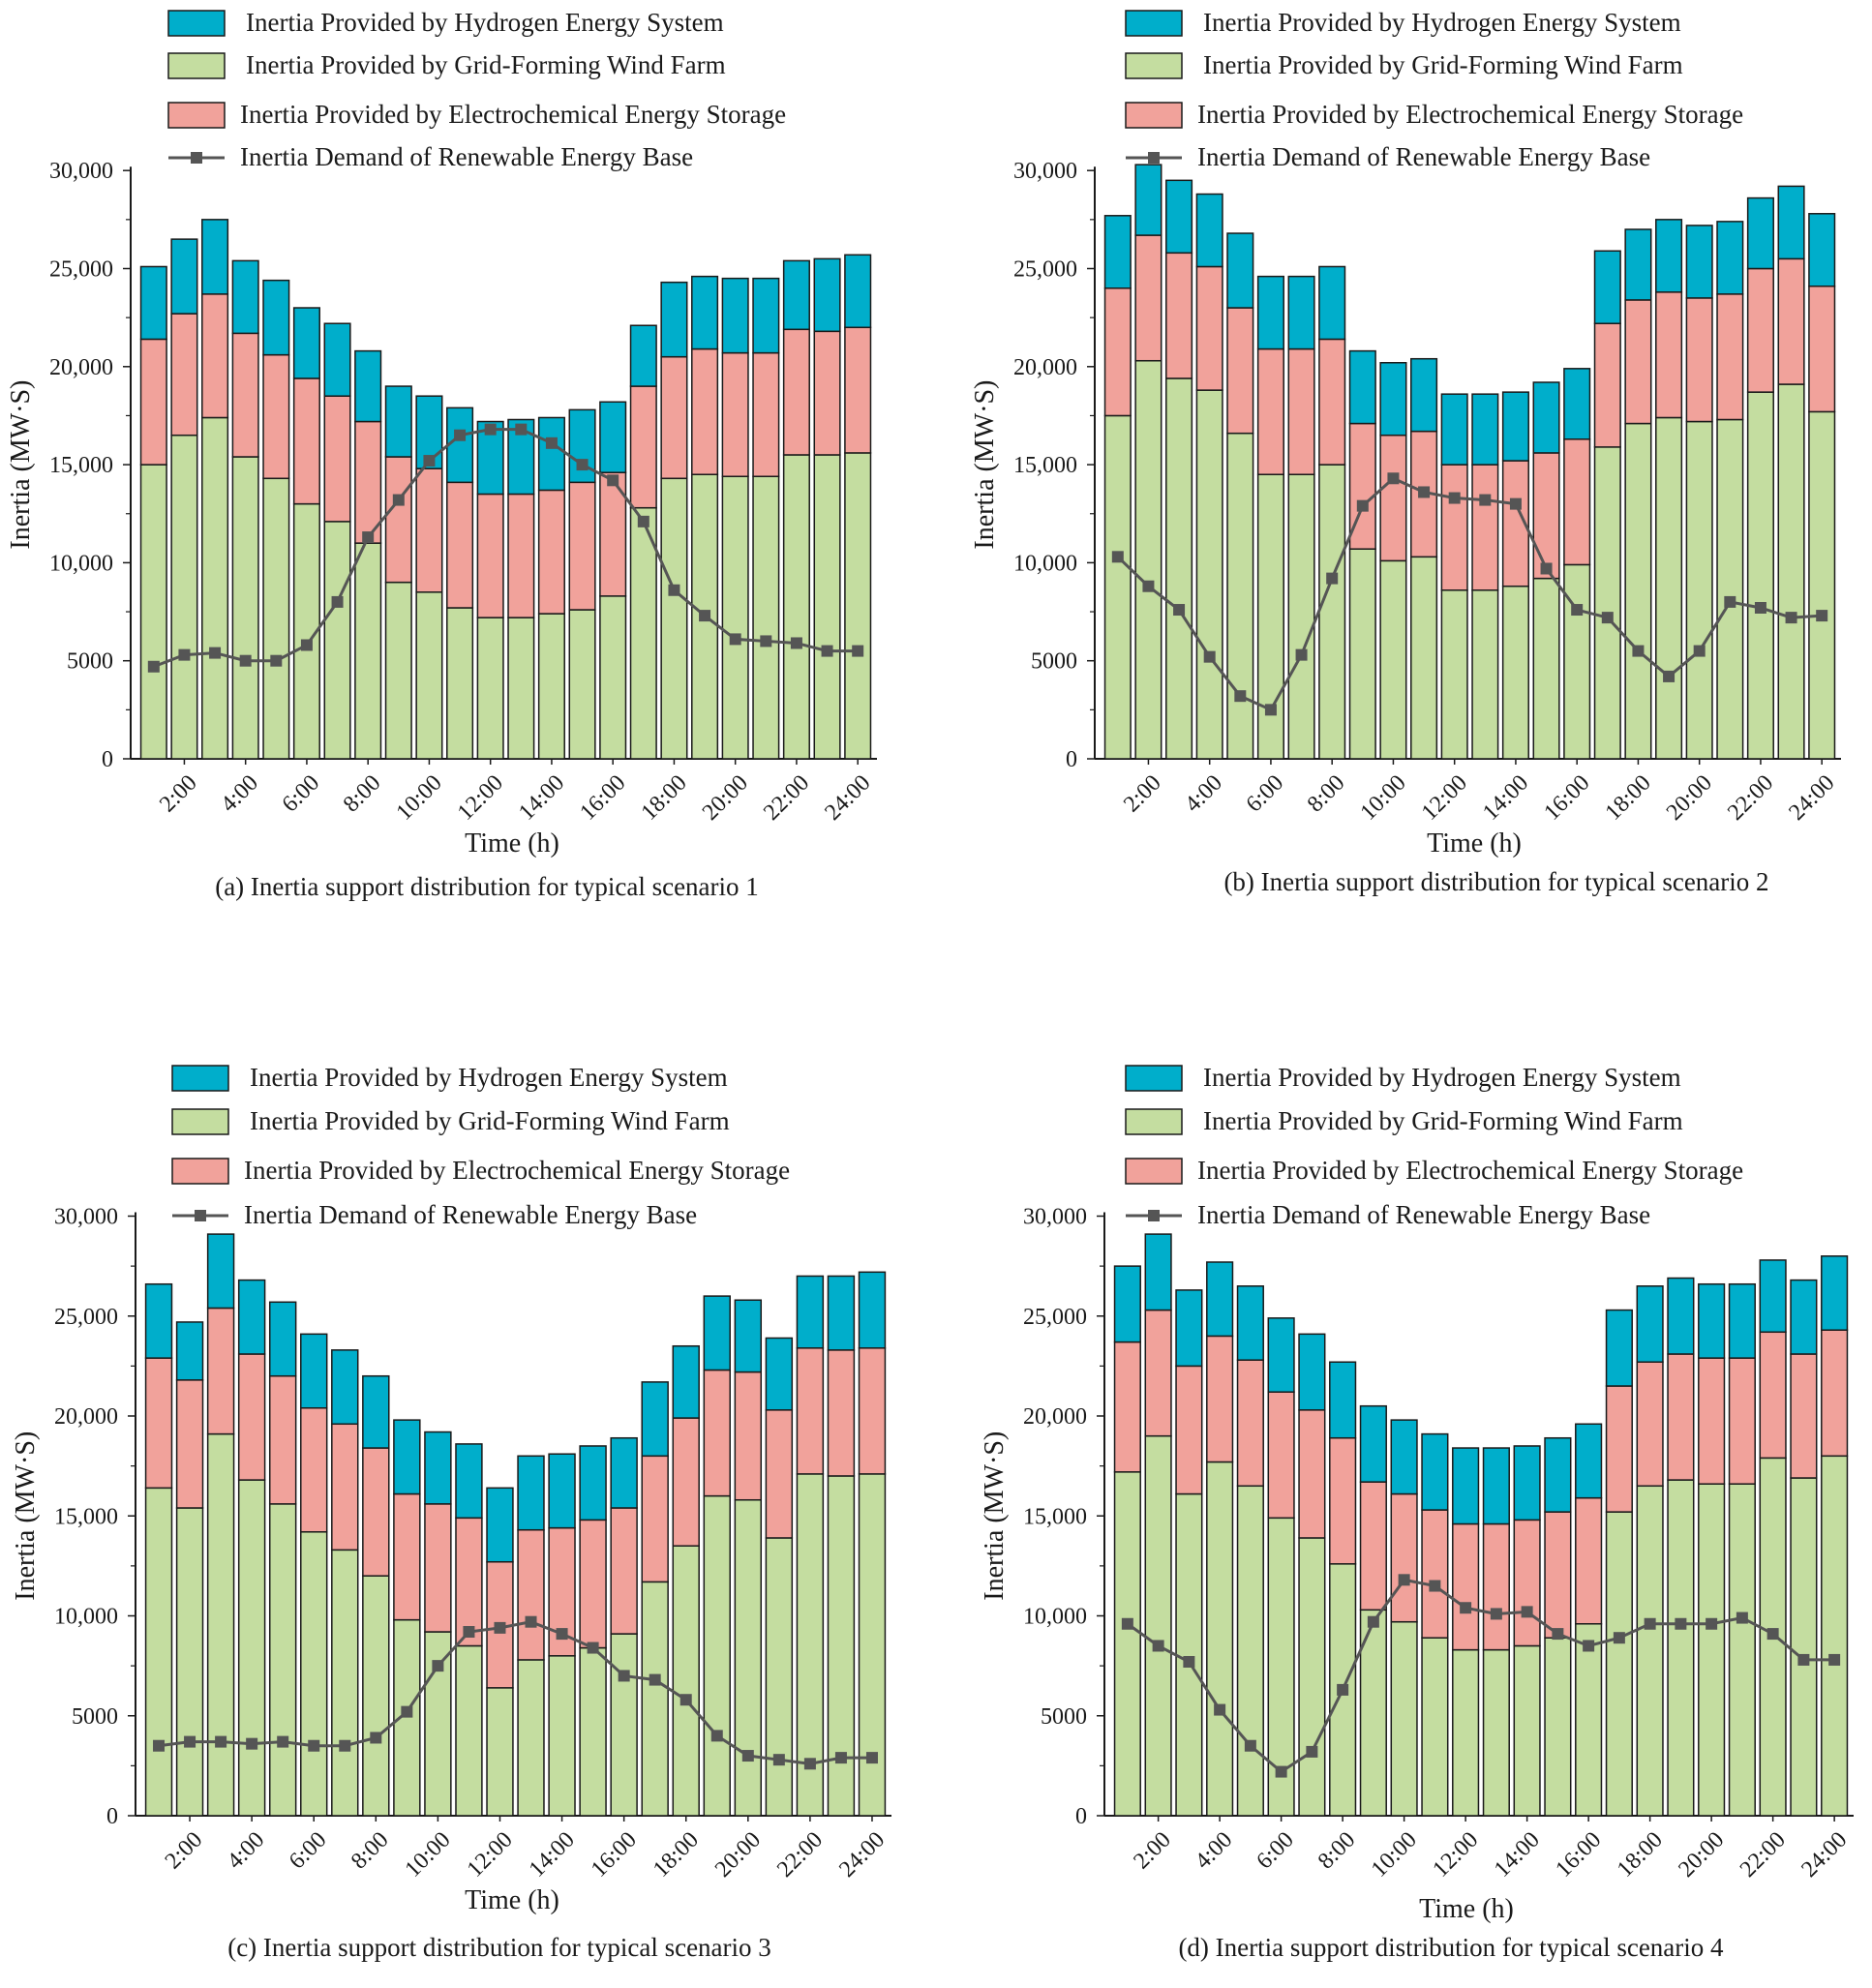 This screenshot has width=1872, height=1988. I want to click on y-tick-label: 20,000, so click(86, 1417).